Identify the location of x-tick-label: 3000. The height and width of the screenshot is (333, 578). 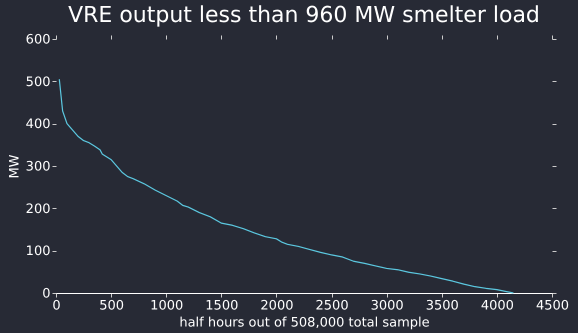
(387, 306).